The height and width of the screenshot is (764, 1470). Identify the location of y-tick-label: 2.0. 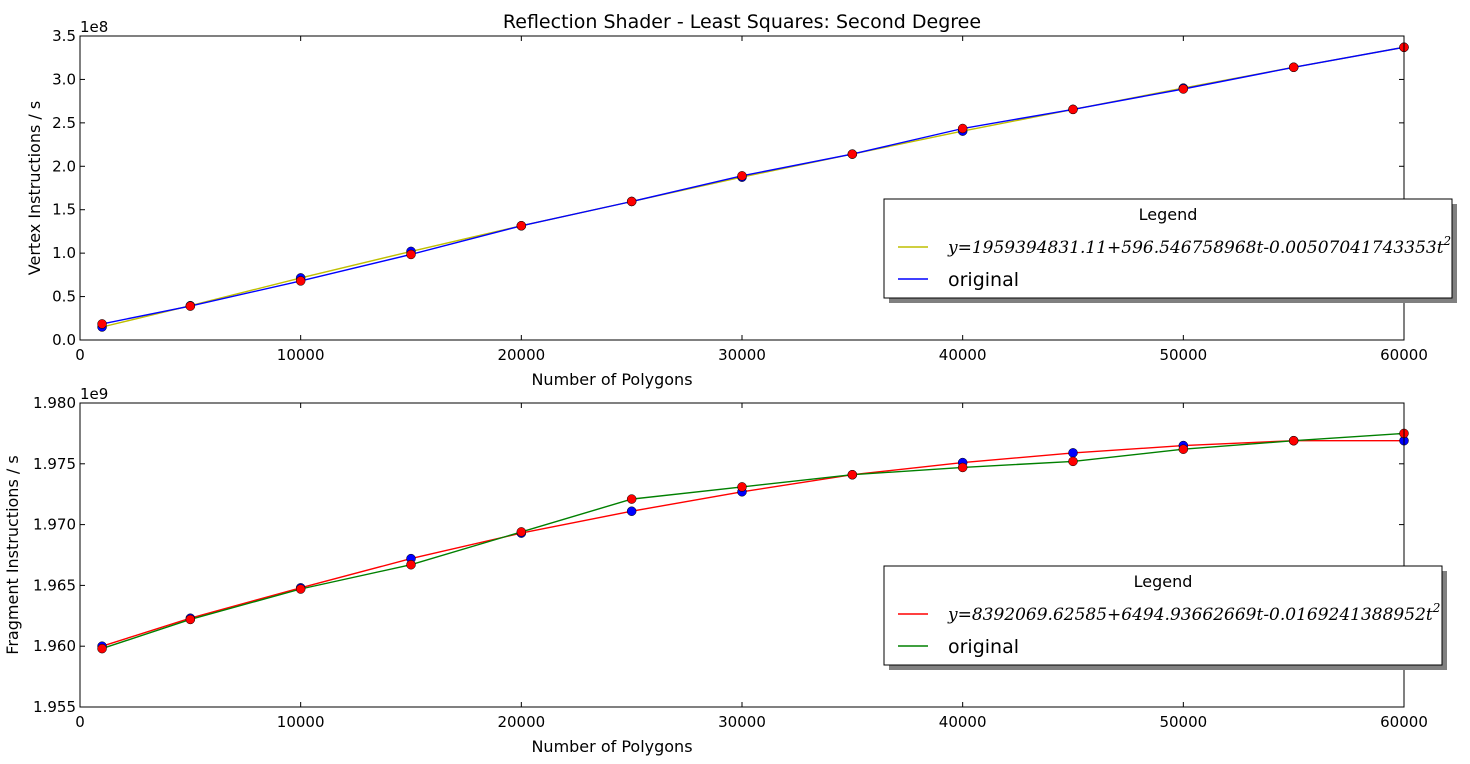
(64, 166).